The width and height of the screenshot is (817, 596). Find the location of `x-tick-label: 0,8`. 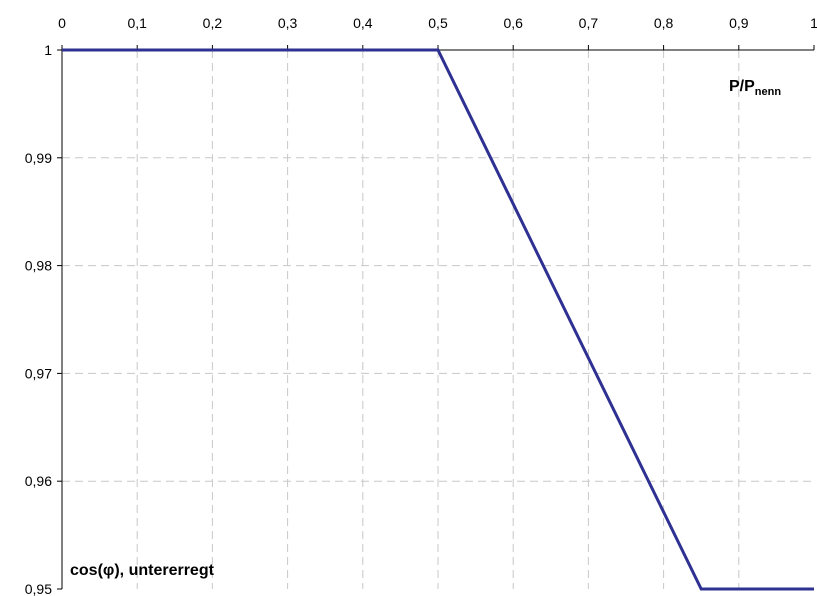

x-tick-label: 0,8 is located at coordinates (664, 23).